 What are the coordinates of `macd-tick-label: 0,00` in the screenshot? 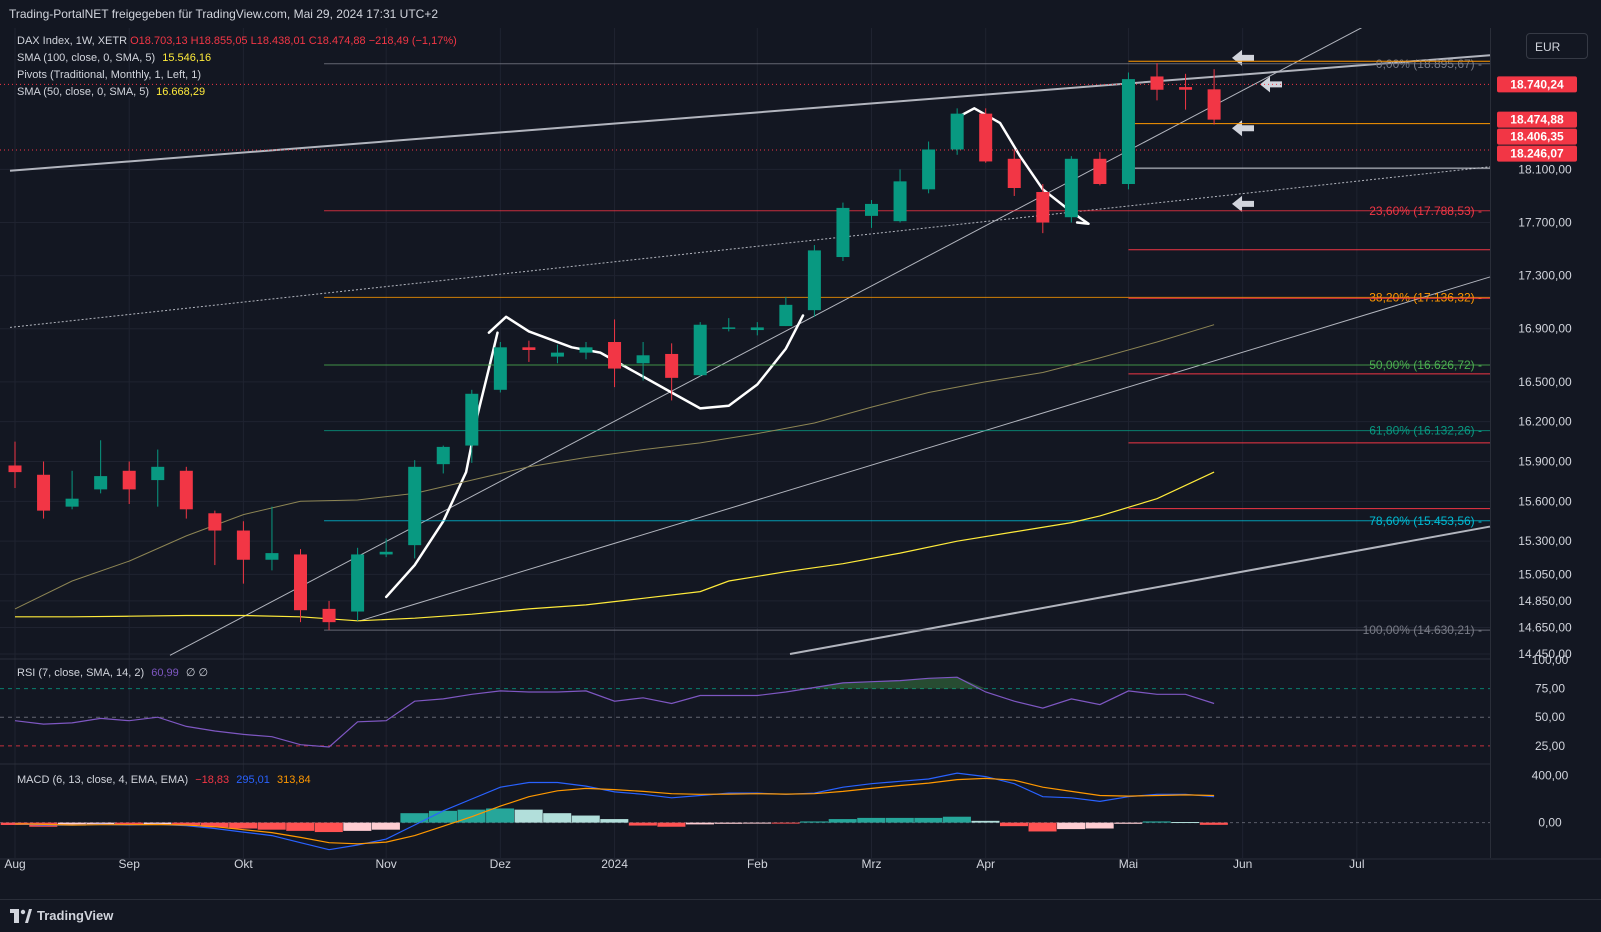 It's located at (1550, 823).